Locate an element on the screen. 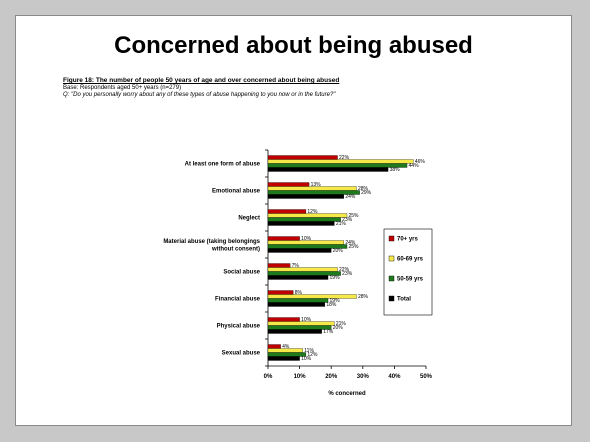  category-label: Social abuse is located at coordinates (241, 273).